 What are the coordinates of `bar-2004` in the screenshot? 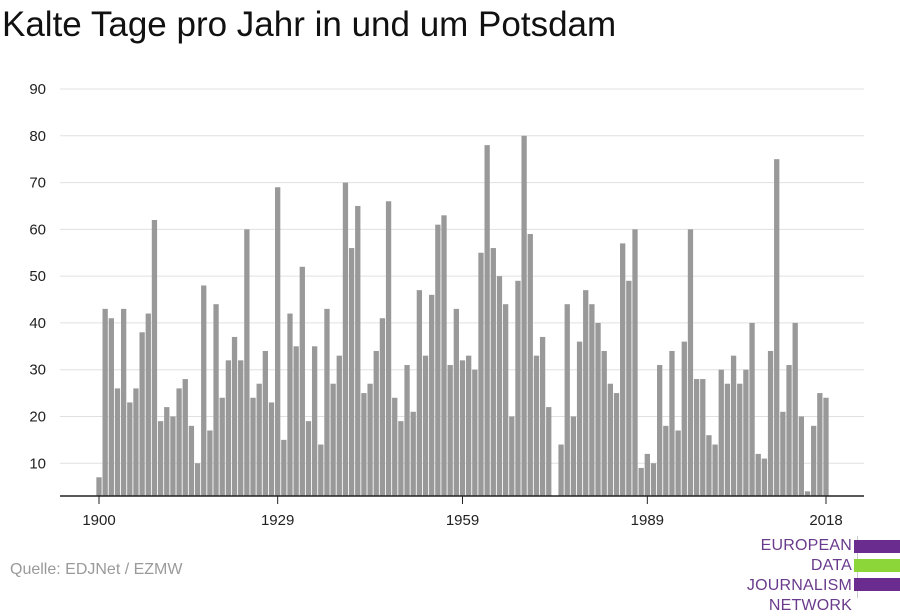 It's located at (740, 439).